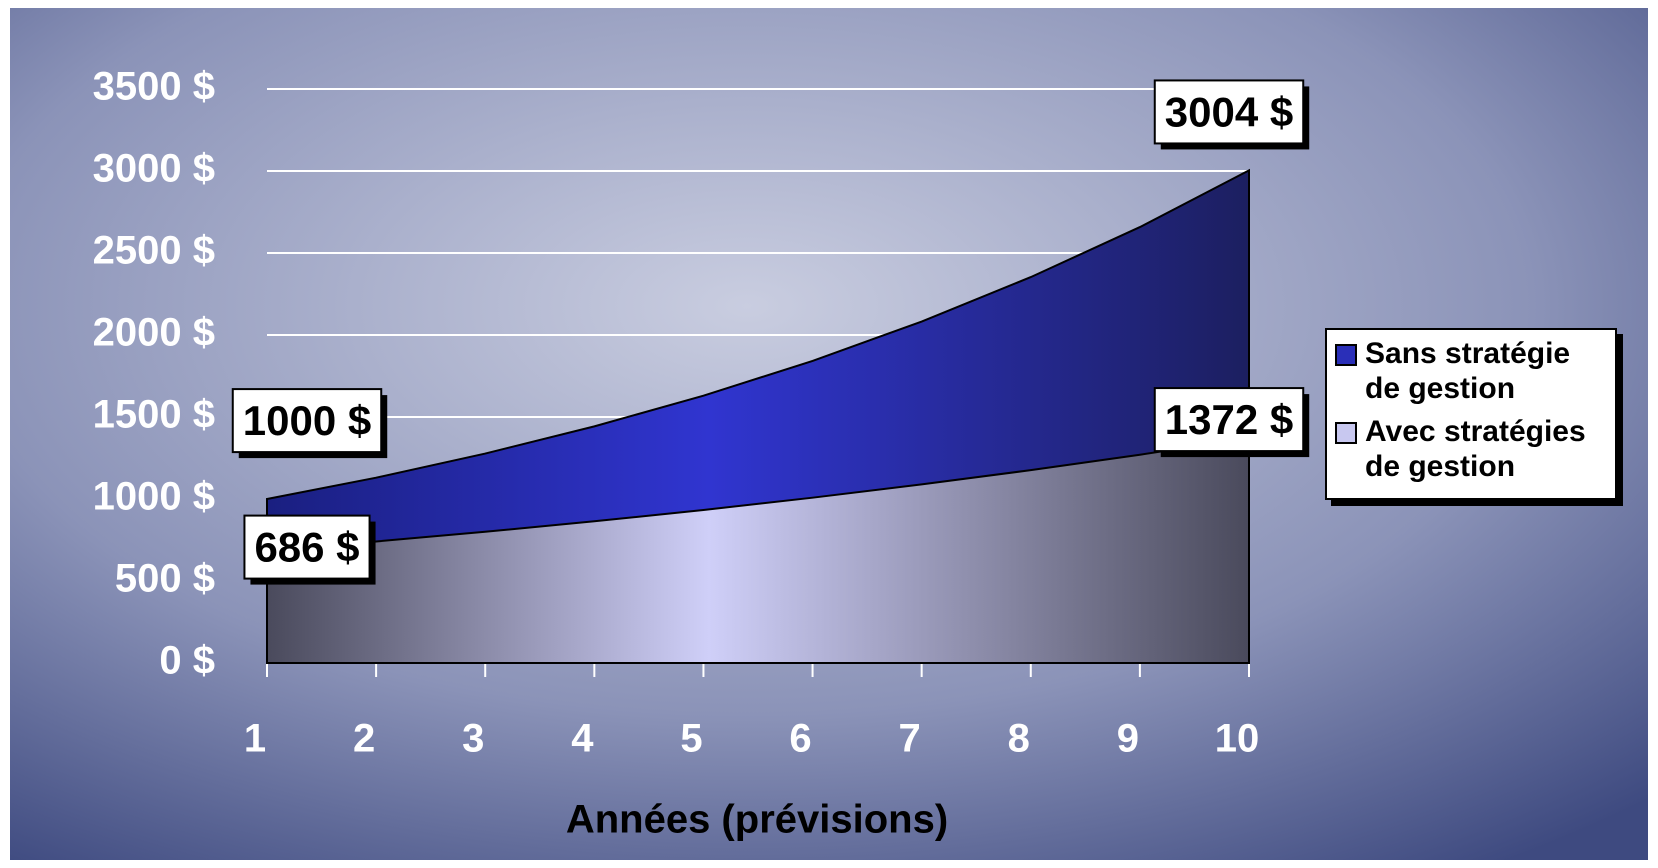 Image resolution: width=1658 pixels, height=868 pixels. I want to click on y-tick-label: 3500 $, so click(154, 87).